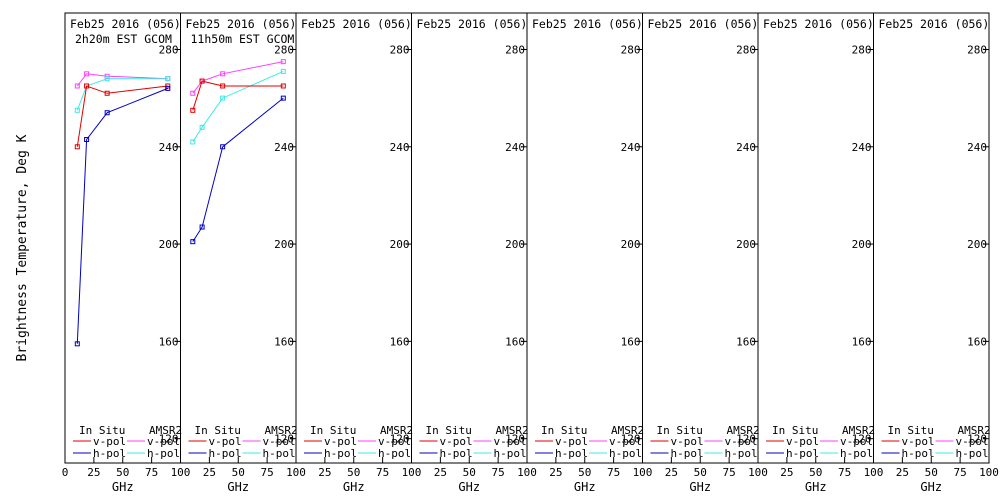 The image size is (1000, 500). What do you see at coordinates (243, 39) in the screenshot?
I see `panel-subtitle: 11h50m EST GCOM` at bounding box center [243, 39].